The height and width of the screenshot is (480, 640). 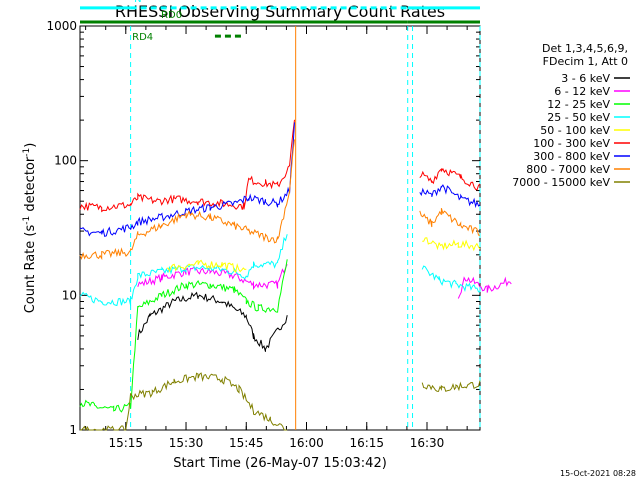 I want to click on timestamp: 15-Oct-2021 08:28, so click(x=598, y=473).